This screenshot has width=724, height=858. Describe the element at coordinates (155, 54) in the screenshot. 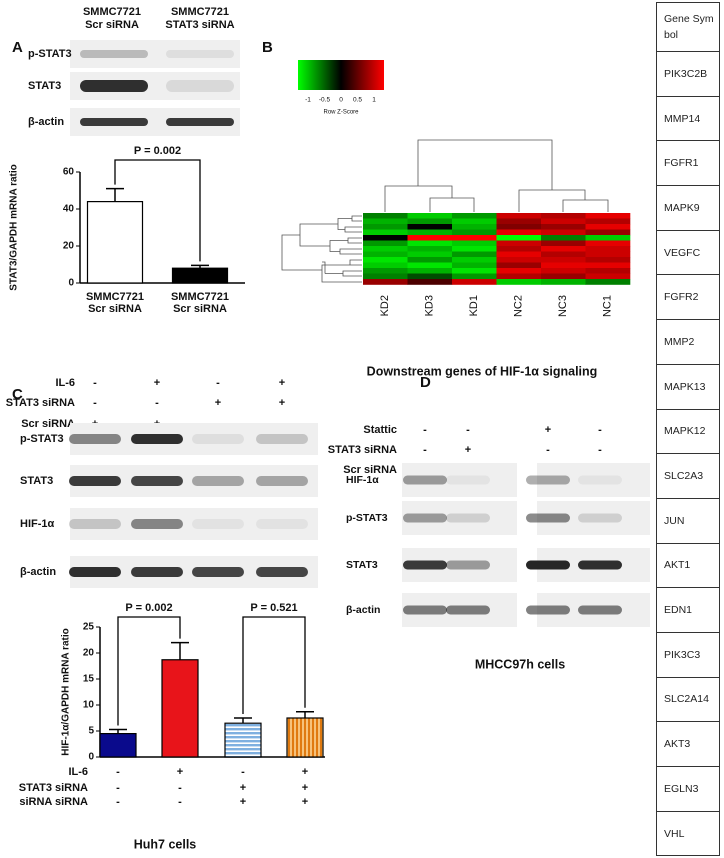

I see `blot-background` at that location.